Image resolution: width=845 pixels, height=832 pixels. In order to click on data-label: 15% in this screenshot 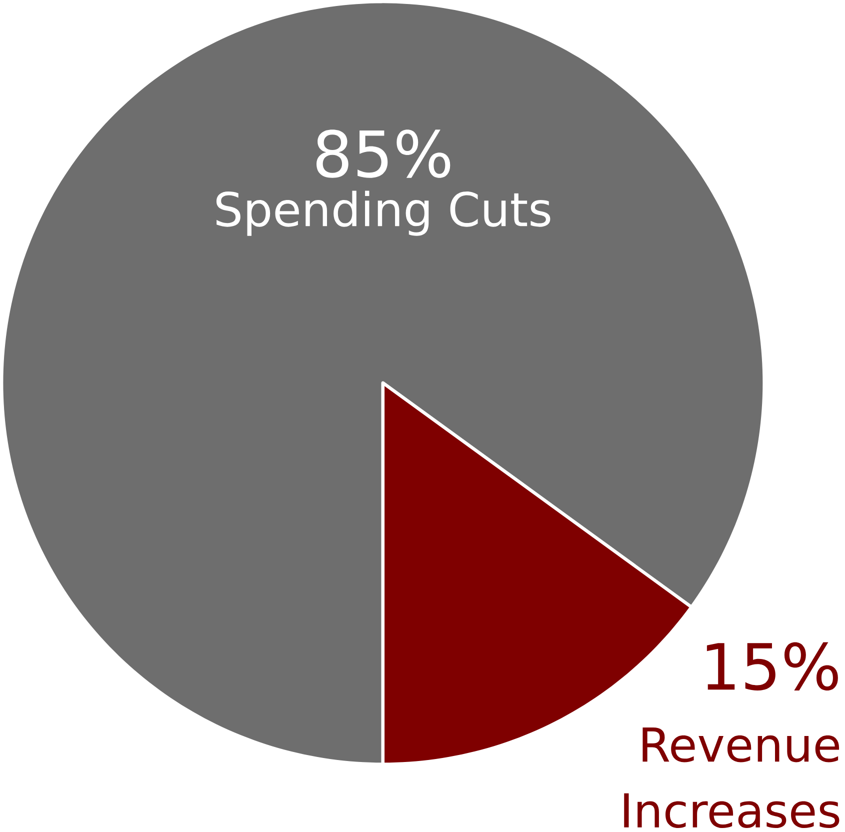, I will do `click(772, 666)`.